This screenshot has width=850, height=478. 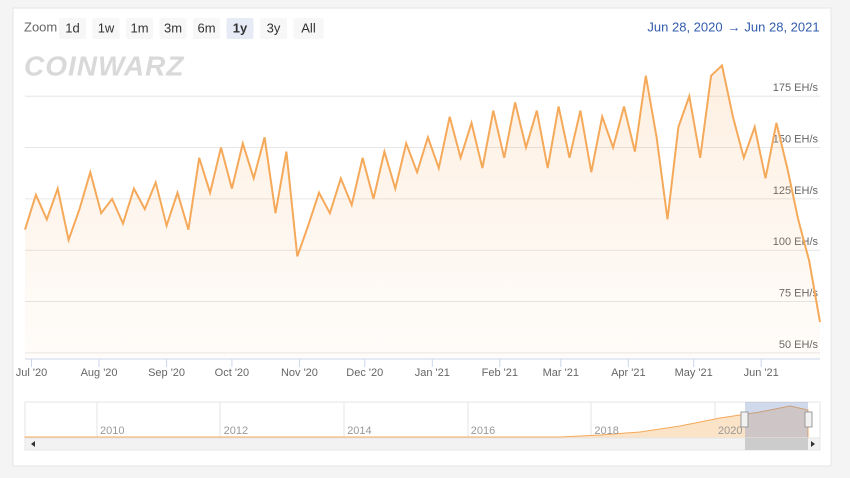 What do you see at coordinates (606, 431) in the screenshot?
I see `navigator-year: 2018` at bounding box center [606, 431].